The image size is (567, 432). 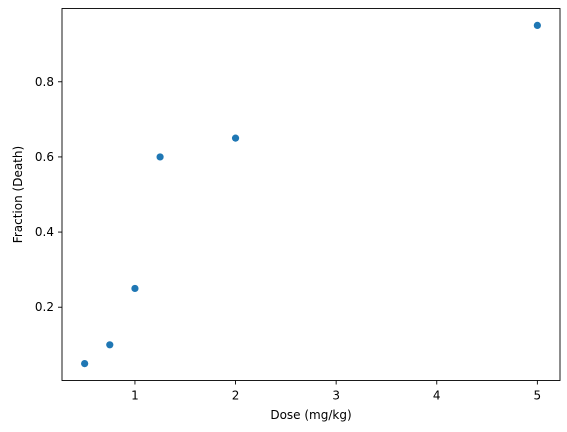 What do you see at coordinates (336, 396) in the screenshot?
I see `x-tick-label: 3` at bounding box center [336, 396].